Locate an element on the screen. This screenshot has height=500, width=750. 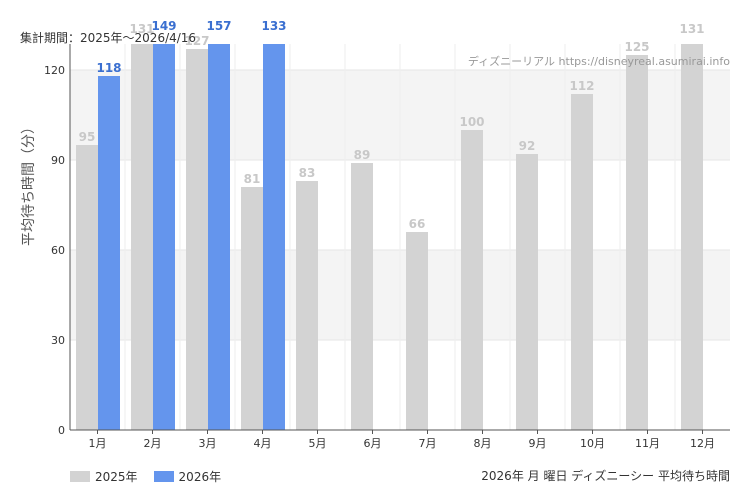
x-tick-label: 12月 is located at coordinates (702, 443).